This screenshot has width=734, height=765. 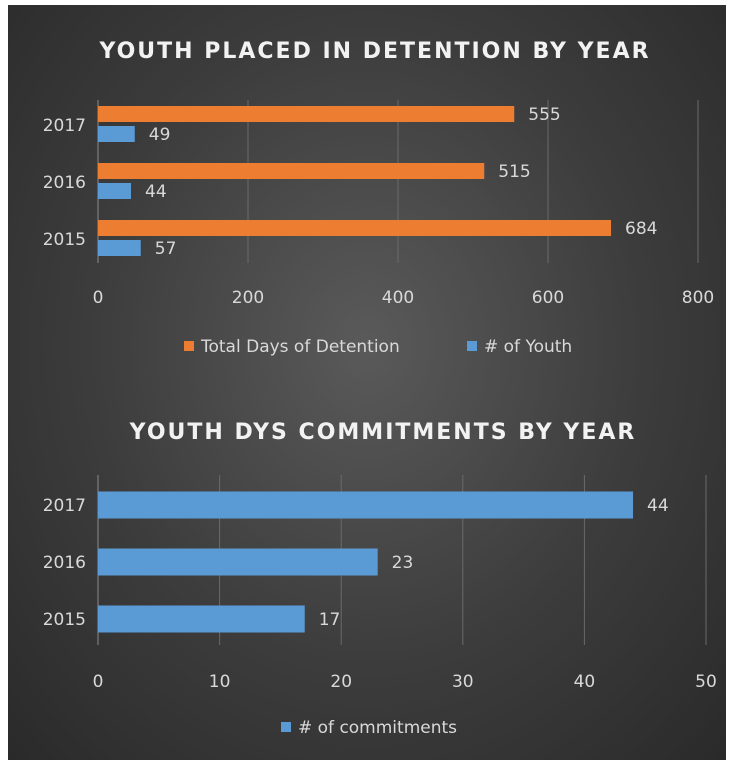 What do you see at coordinates (330, 620) in the screenshot?
I see `chart2-data-label: 17` at bounding box center [330, 620].